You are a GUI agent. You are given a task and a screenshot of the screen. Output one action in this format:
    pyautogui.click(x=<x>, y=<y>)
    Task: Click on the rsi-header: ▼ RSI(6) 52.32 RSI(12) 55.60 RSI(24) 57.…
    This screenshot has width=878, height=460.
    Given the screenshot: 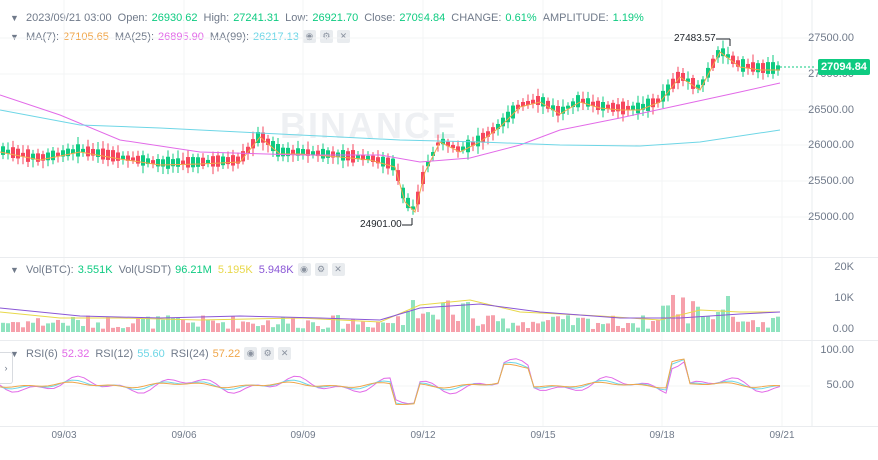 What is the action you would take?
    pyautogui.click(x=151, y=353)
    